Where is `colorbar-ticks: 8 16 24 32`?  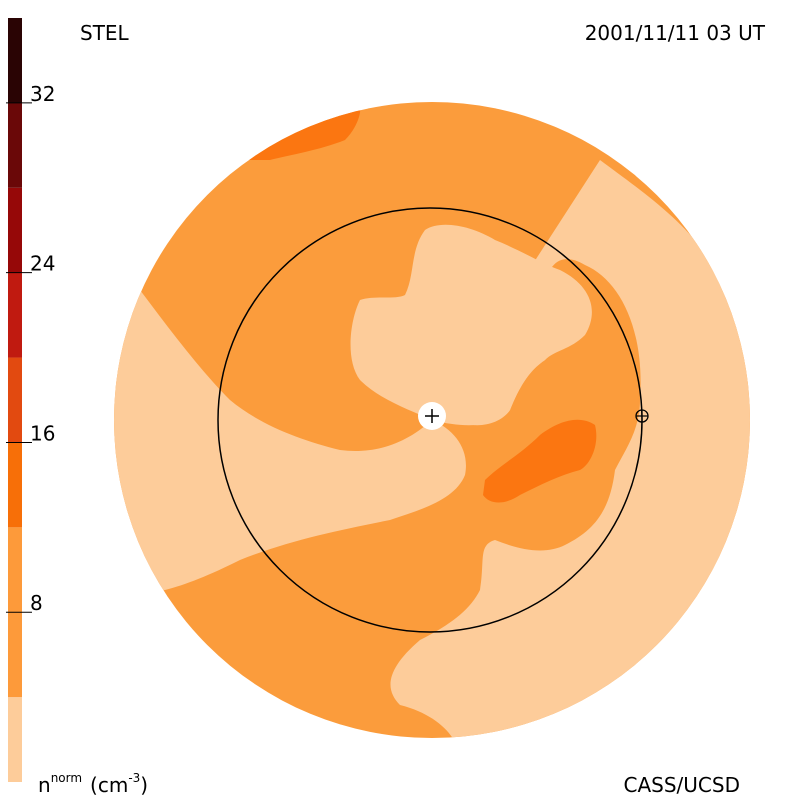
colorbar-ticks: 8 16 24 32 is located at coordinates (30, 348).